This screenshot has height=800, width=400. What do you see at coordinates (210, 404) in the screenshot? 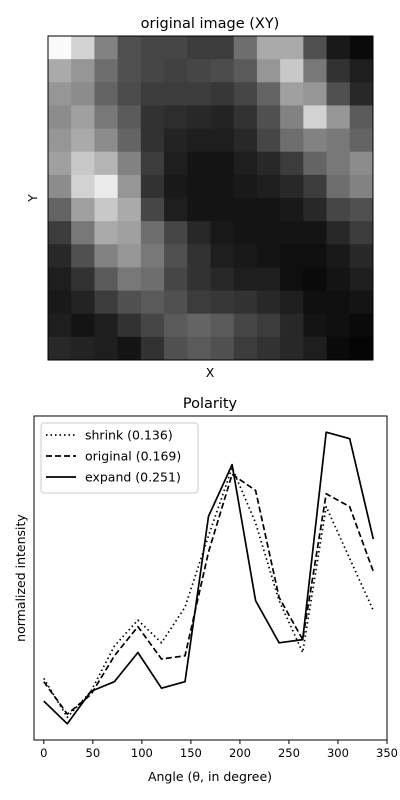
I see `polarity-title: Polarity` at bounding box center [210, 404].